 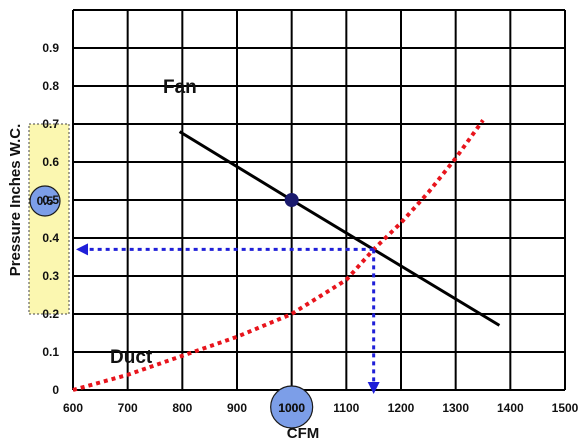 I want to click on y-tick-label: 0.7, so click(x=50, y=124).